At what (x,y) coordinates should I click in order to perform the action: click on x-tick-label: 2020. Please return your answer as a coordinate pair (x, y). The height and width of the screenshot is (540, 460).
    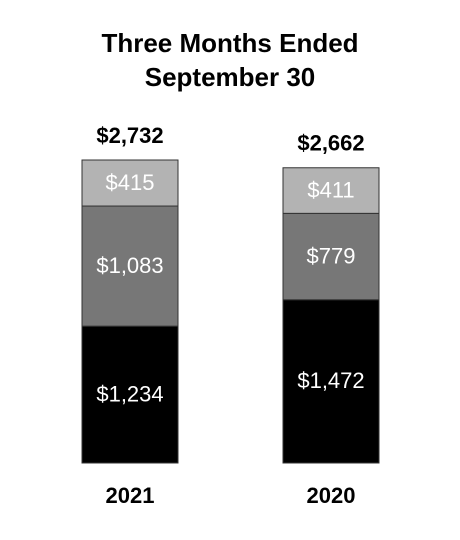
    Looking at the image, I should click on (331, 495).